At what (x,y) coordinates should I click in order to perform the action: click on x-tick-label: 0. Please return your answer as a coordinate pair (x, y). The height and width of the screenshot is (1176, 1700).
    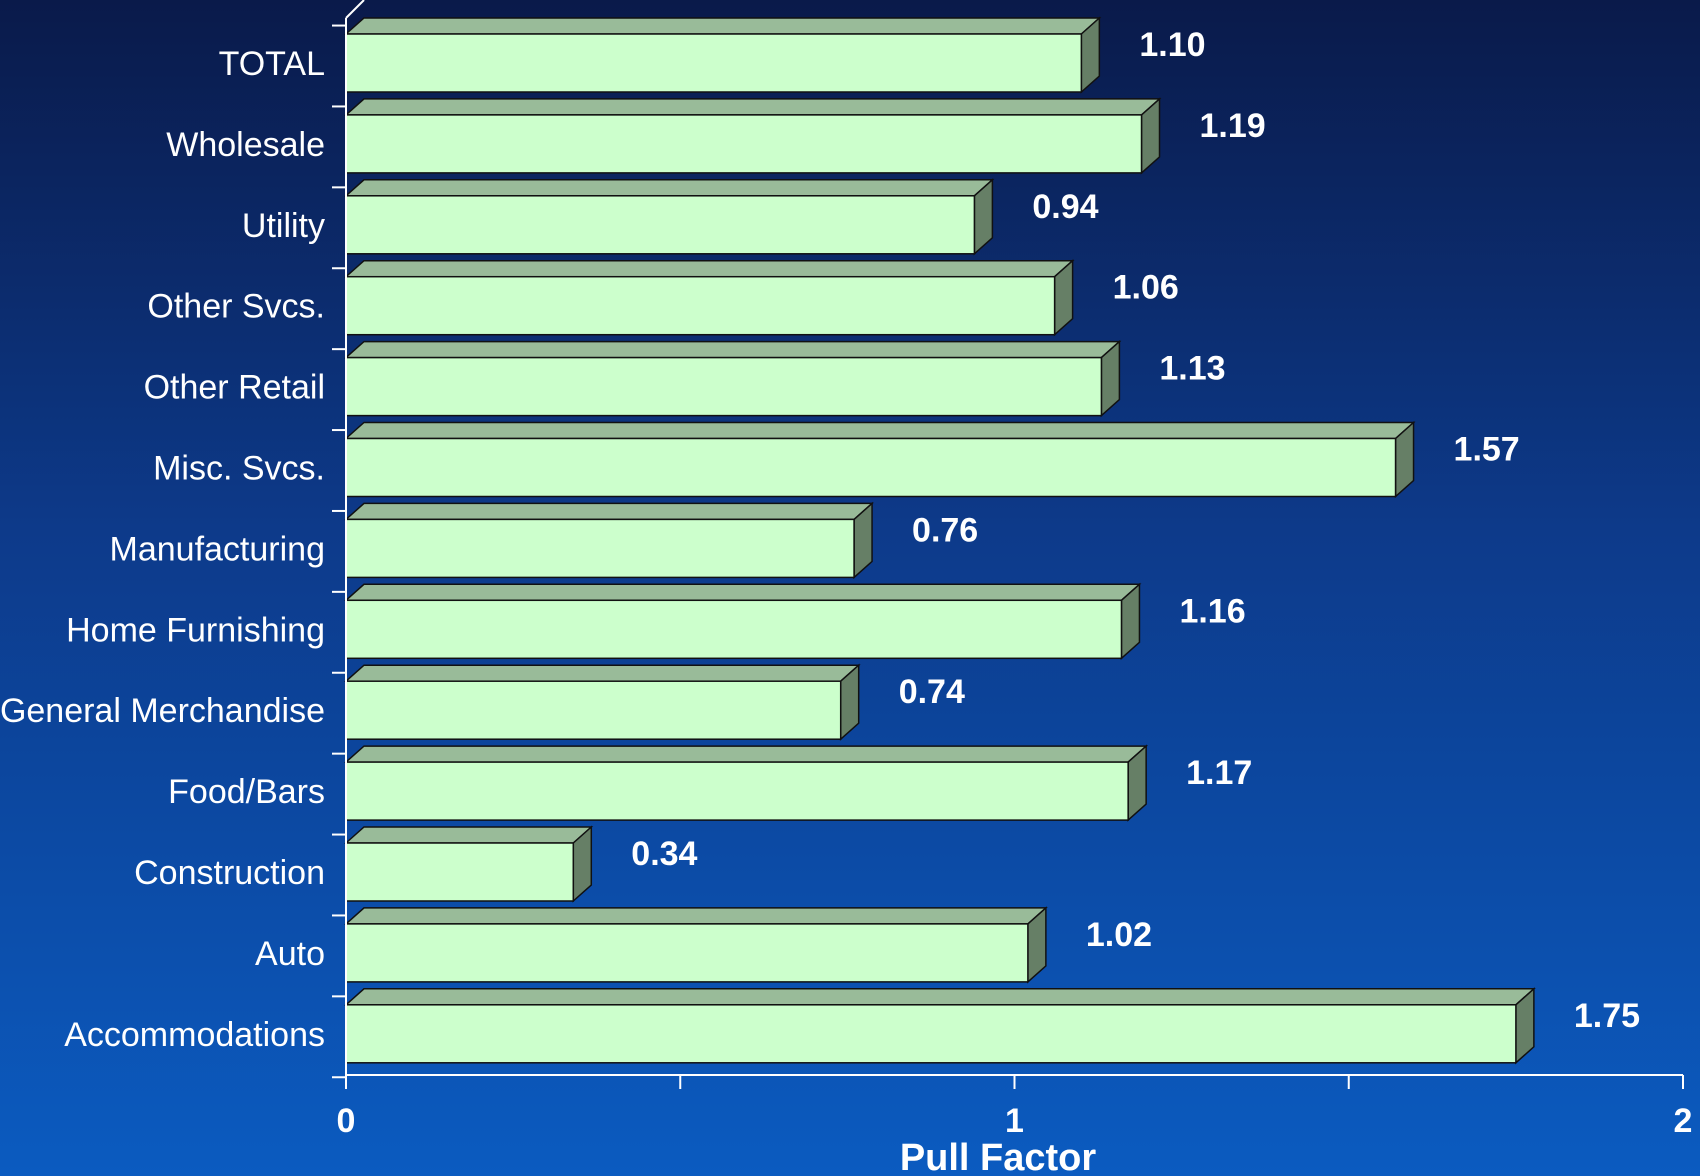
    Looking at the image, I should click on (346, 1121).